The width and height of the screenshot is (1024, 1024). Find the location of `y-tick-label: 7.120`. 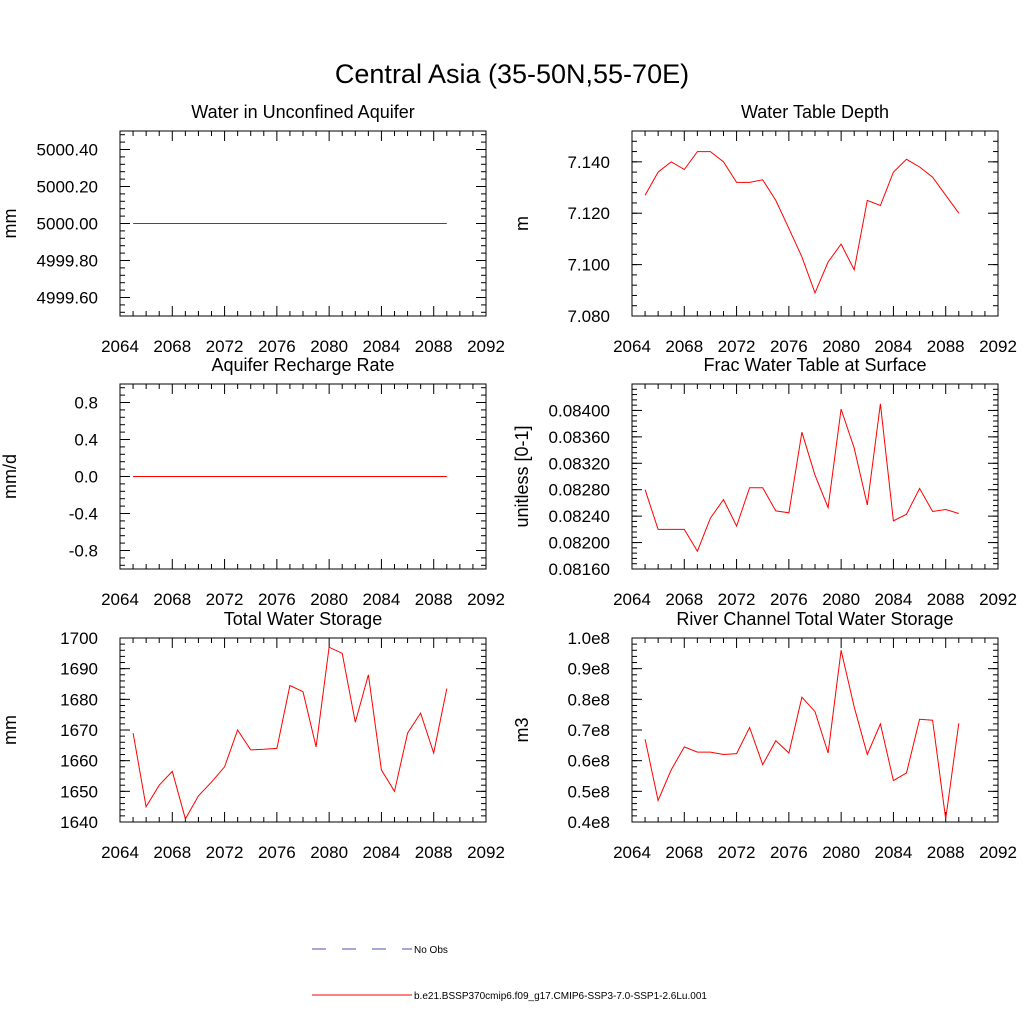

y-tick-label: 7.120 is located at coordinates (588, 213).